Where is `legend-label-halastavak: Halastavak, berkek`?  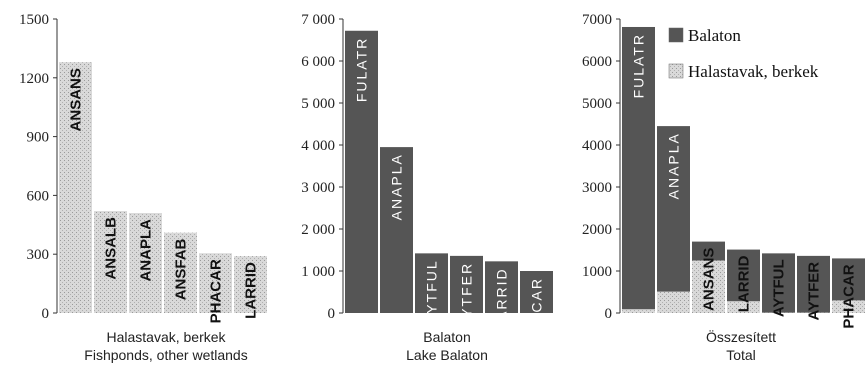 legend-label-halastavak: Halastavak, berkek is located at coordinates (753, 71).